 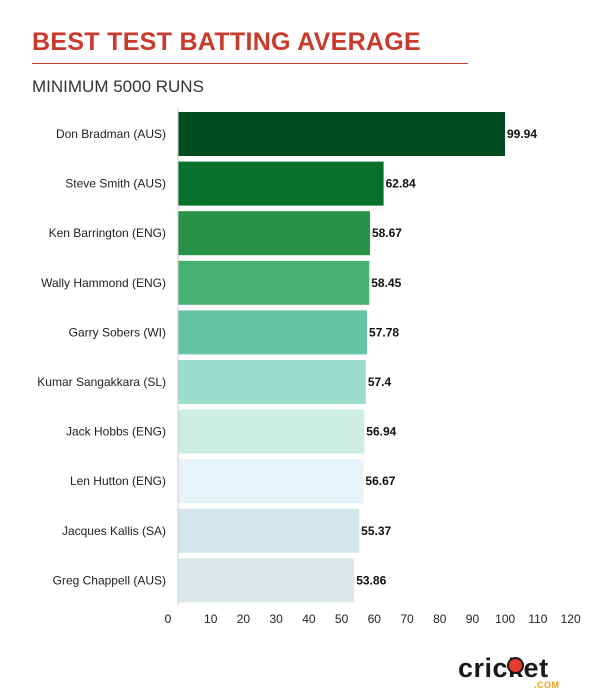 I want to click on value-label: 56.67, so click(x=380, y=481).